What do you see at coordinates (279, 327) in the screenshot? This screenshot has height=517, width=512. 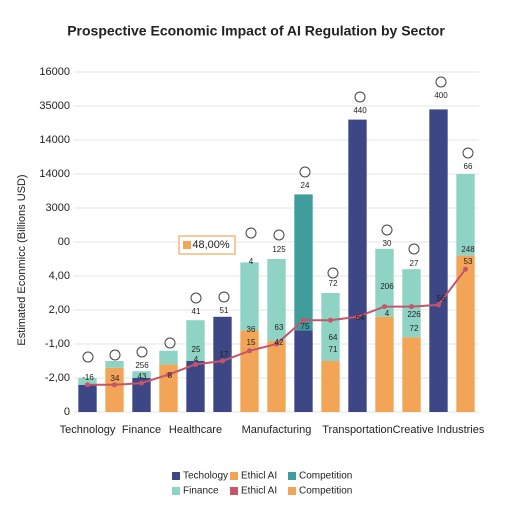 I see `data-label: 63` at bounding box center [279, 327].